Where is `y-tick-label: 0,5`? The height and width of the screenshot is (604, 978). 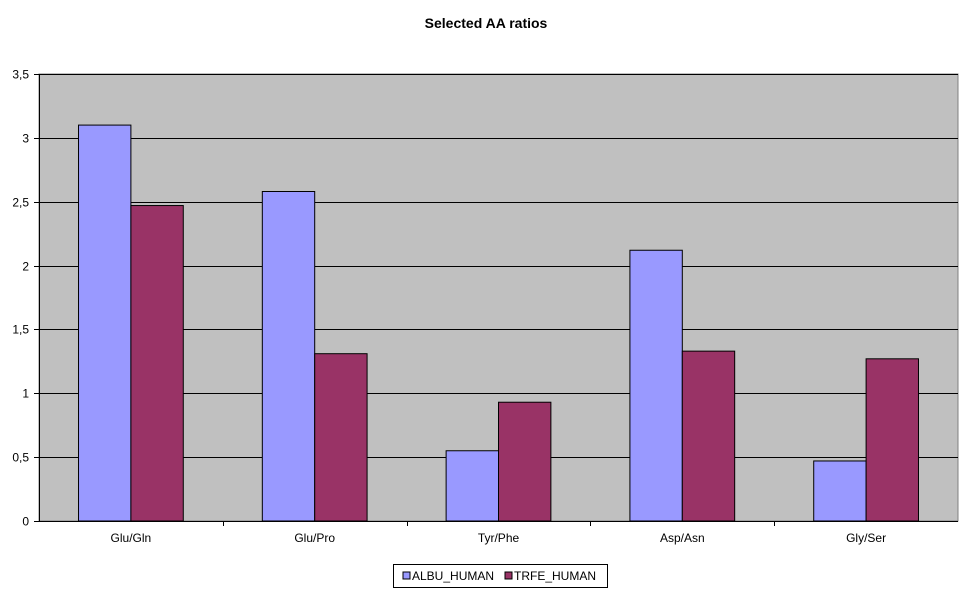 y-tick-label: 0,5 is located at coordinates (20, 458).